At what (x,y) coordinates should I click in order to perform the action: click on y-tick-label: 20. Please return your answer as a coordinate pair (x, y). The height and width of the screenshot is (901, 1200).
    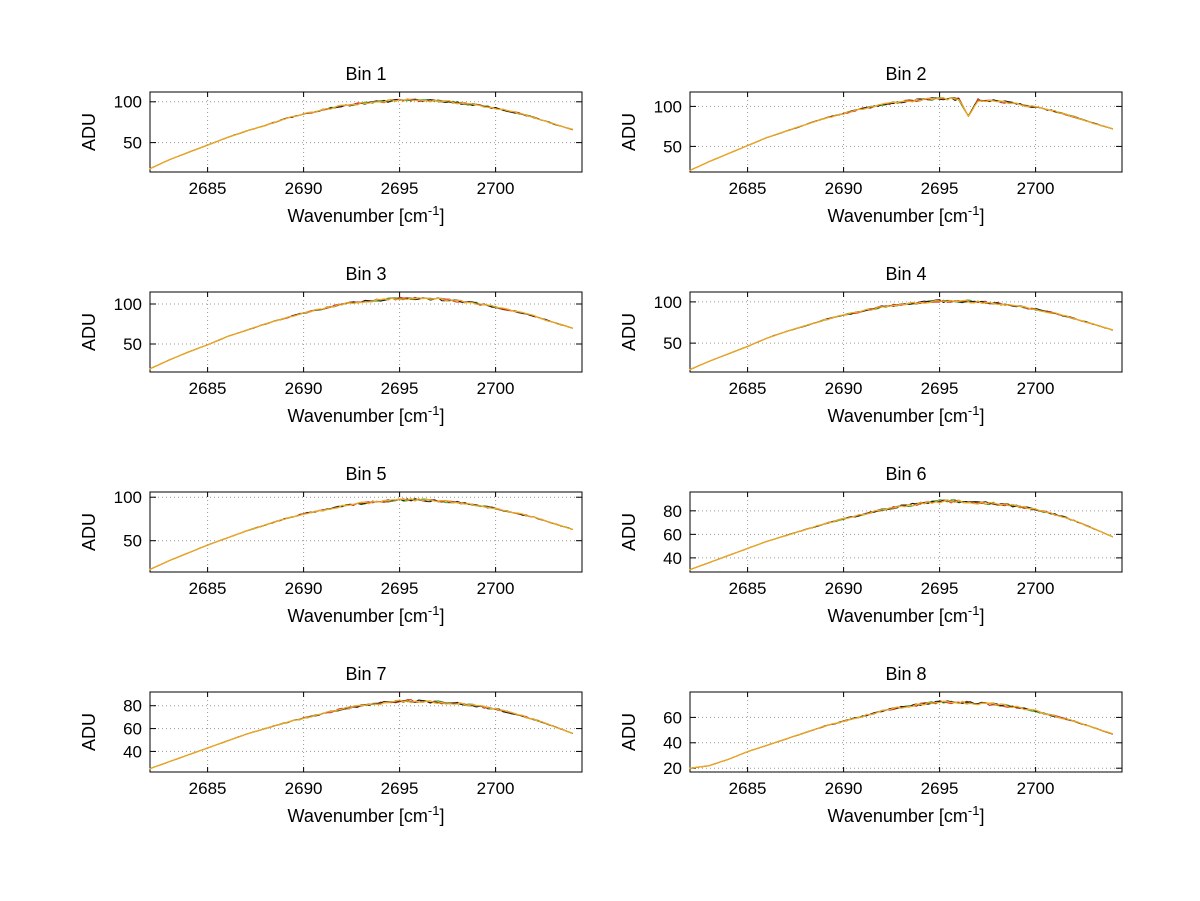
    Looking at the image, I should click on (672, 768).